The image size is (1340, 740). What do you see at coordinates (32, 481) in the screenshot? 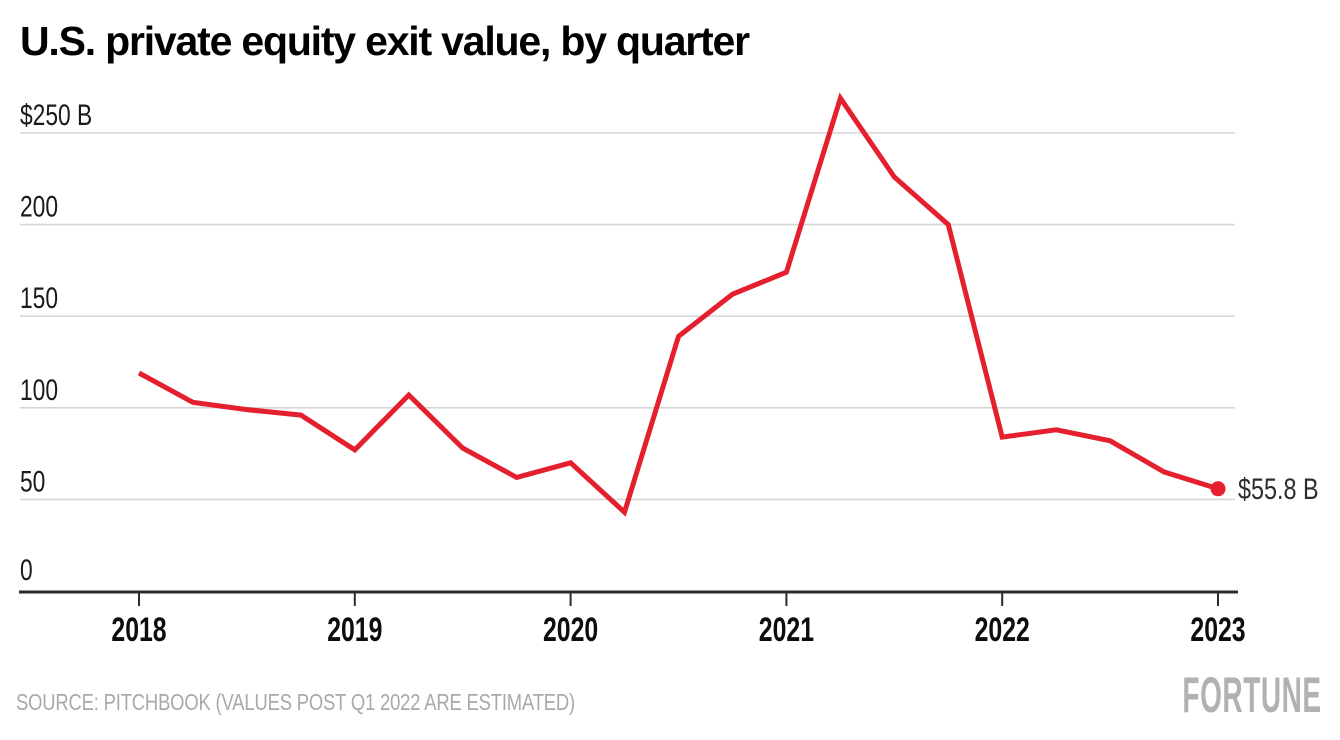
I see `y-axis-tick-label: 50` at bounding box center [32, 481].